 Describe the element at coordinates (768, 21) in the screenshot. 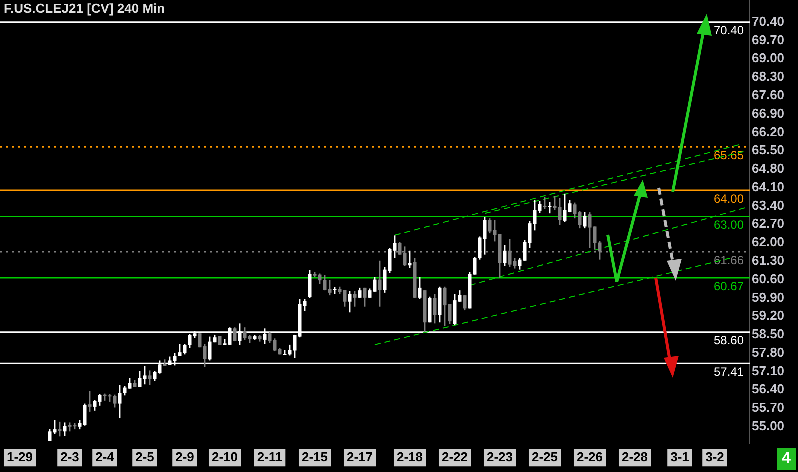

I see `y-tick-label: 70.40` at that location.